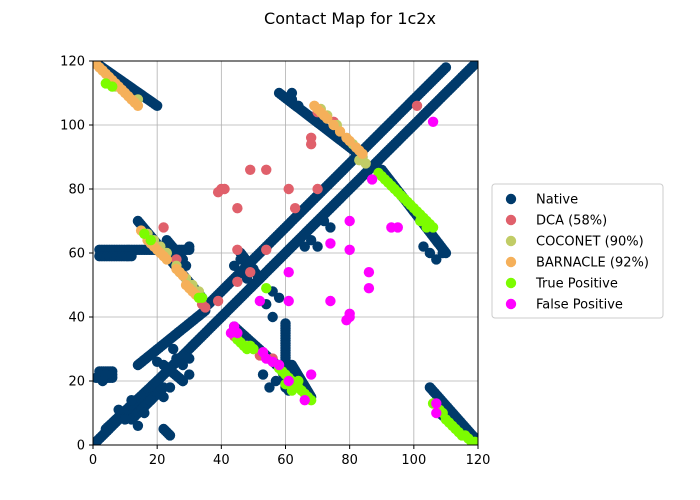  I want to click on y-tick-label: 80, so click(76, 190).